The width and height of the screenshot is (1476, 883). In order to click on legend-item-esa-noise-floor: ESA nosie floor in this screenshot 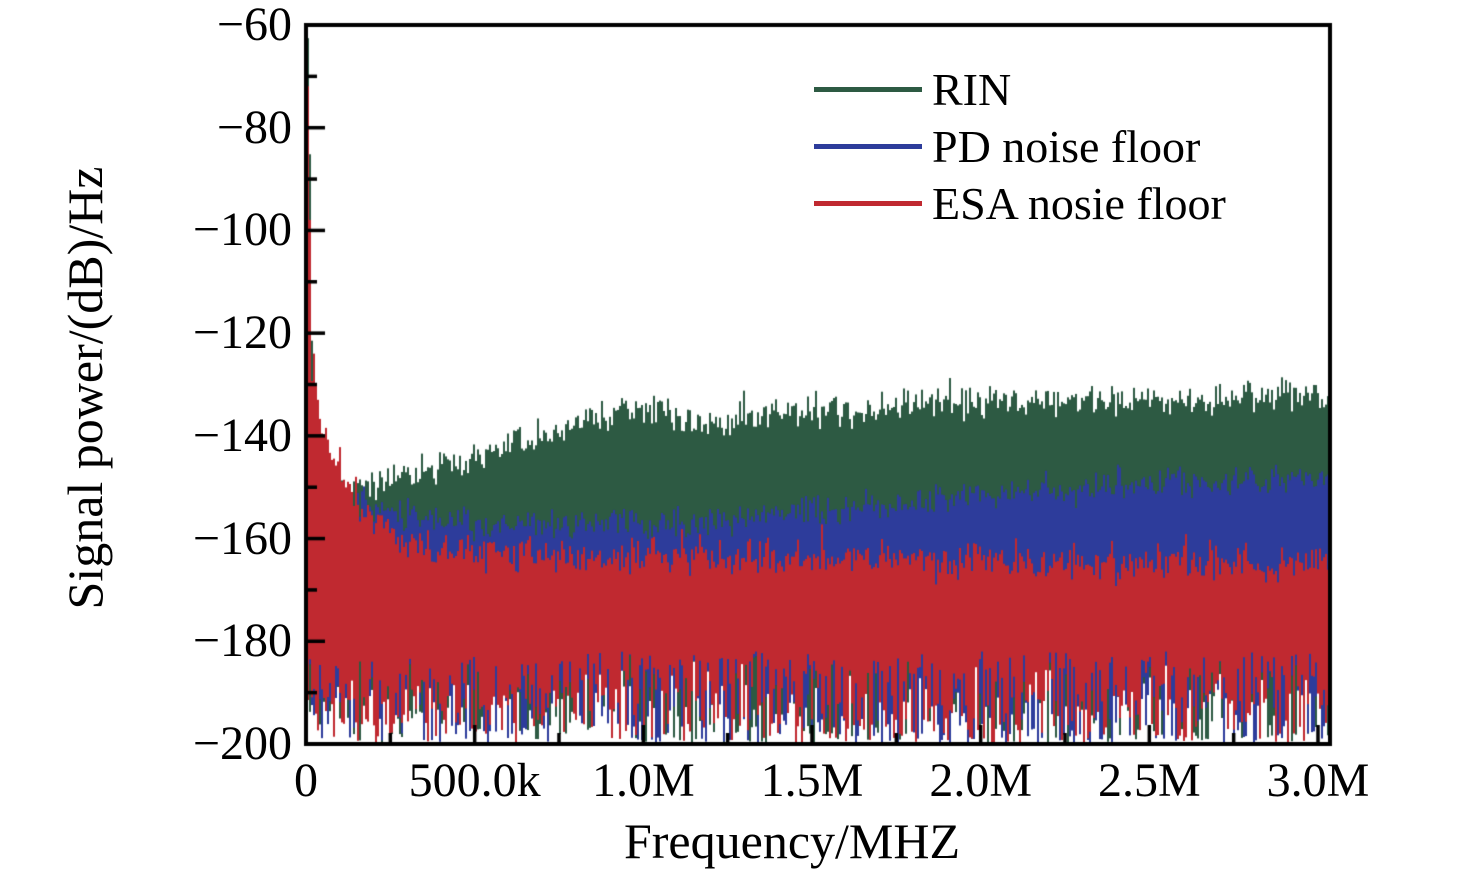, I will do `click(1020, 203)`.